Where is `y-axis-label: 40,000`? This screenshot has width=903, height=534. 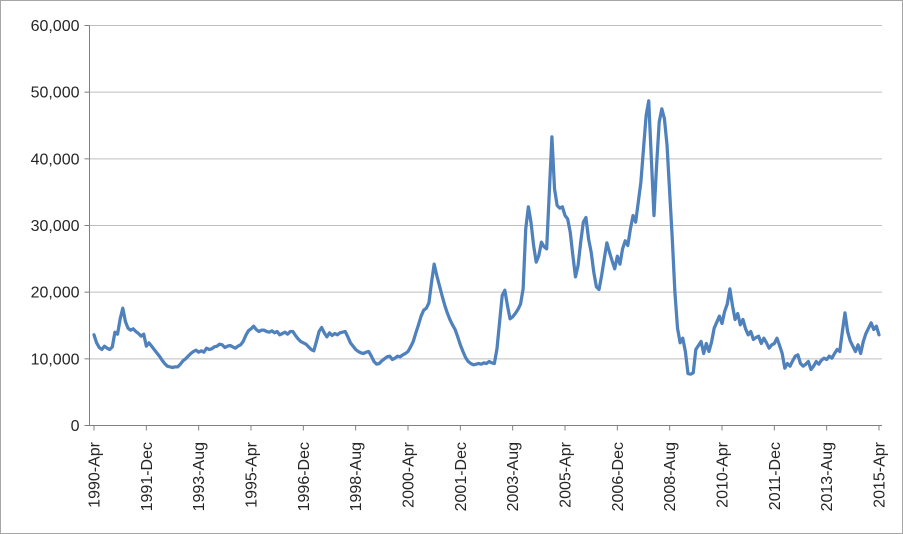 y-axis-label: 40,000 is located at coordinates (55, 159).